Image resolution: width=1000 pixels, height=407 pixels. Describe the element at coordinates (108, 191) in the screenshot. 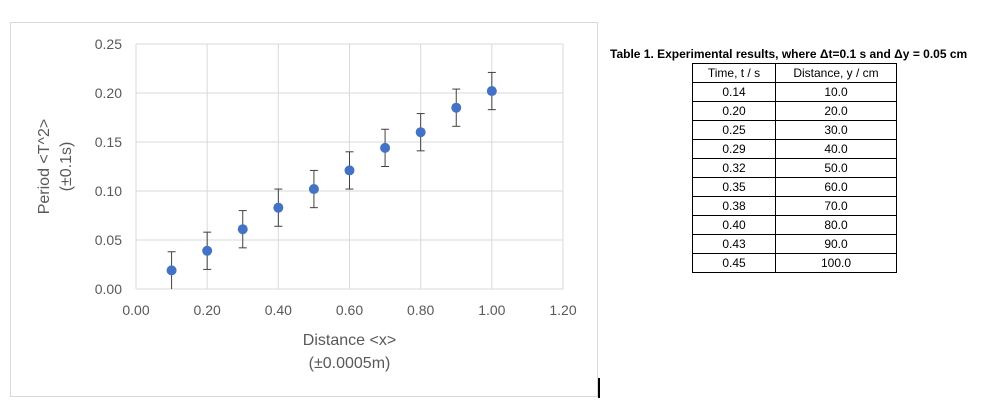

I see `y-tick-label: 0.10` at that location.